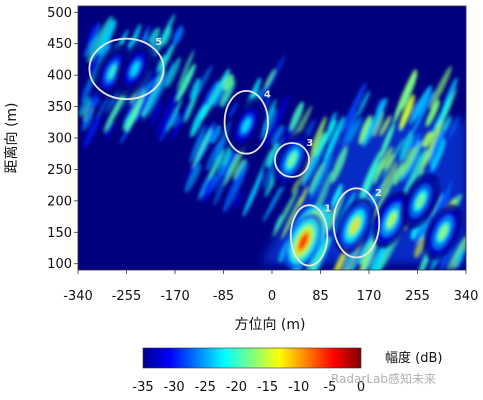 The height and width of the screenshot is (400, 483). What do you see at coordinates (267, 95) in the screenshot?
I see `annotation-label-4: 4` at bounding box center [267, 95].